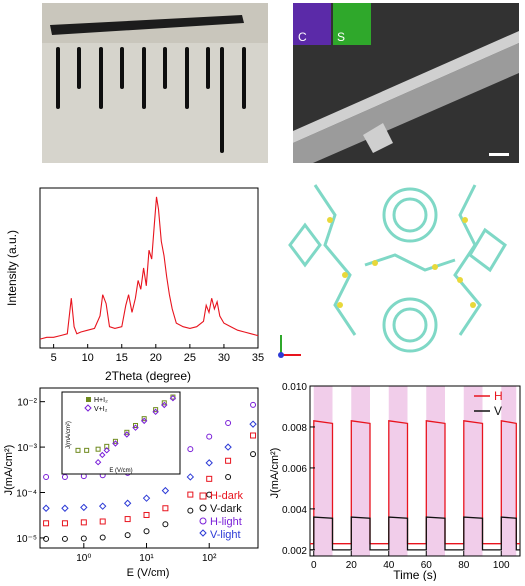 The image size is (525, 586). What do you see at coordinates (88, 358) in the screenshot?
I see `xrd-xtick-label: 10` at bounding box center [88, 358].